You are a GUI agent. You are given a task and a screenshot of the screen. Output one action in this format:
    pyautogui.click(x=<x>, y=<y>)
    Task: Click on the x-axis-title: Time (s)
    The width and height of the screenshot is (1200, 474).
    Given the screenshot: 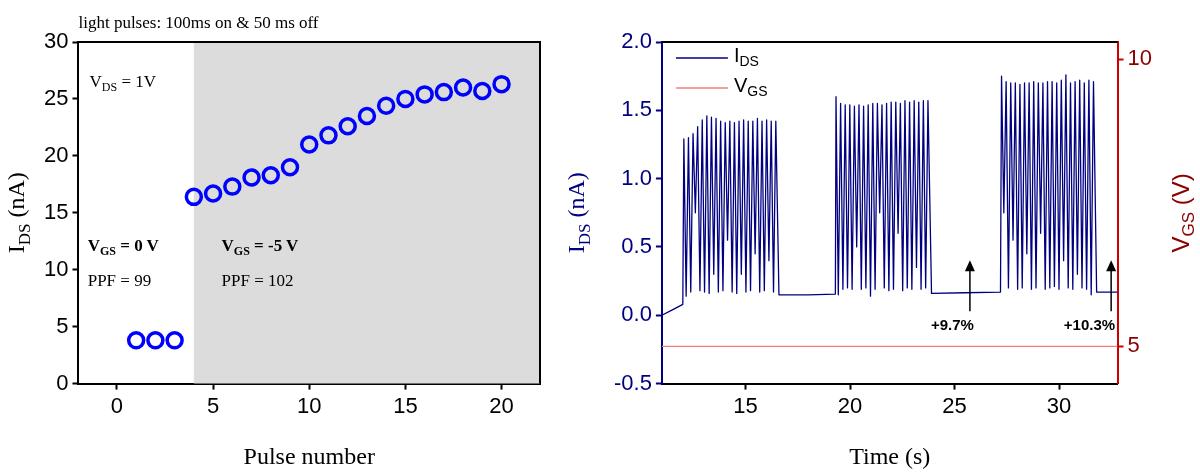 What is the action you would take?
    pyautogui.click(x=890, y=456)
    